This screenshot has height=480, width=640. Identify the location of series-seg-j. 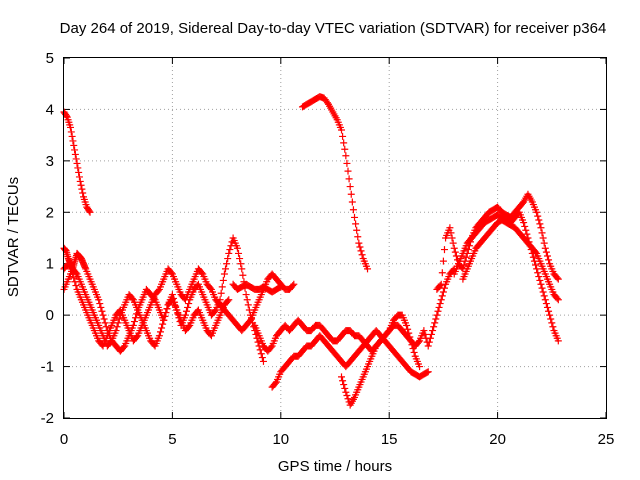
(497, 241).